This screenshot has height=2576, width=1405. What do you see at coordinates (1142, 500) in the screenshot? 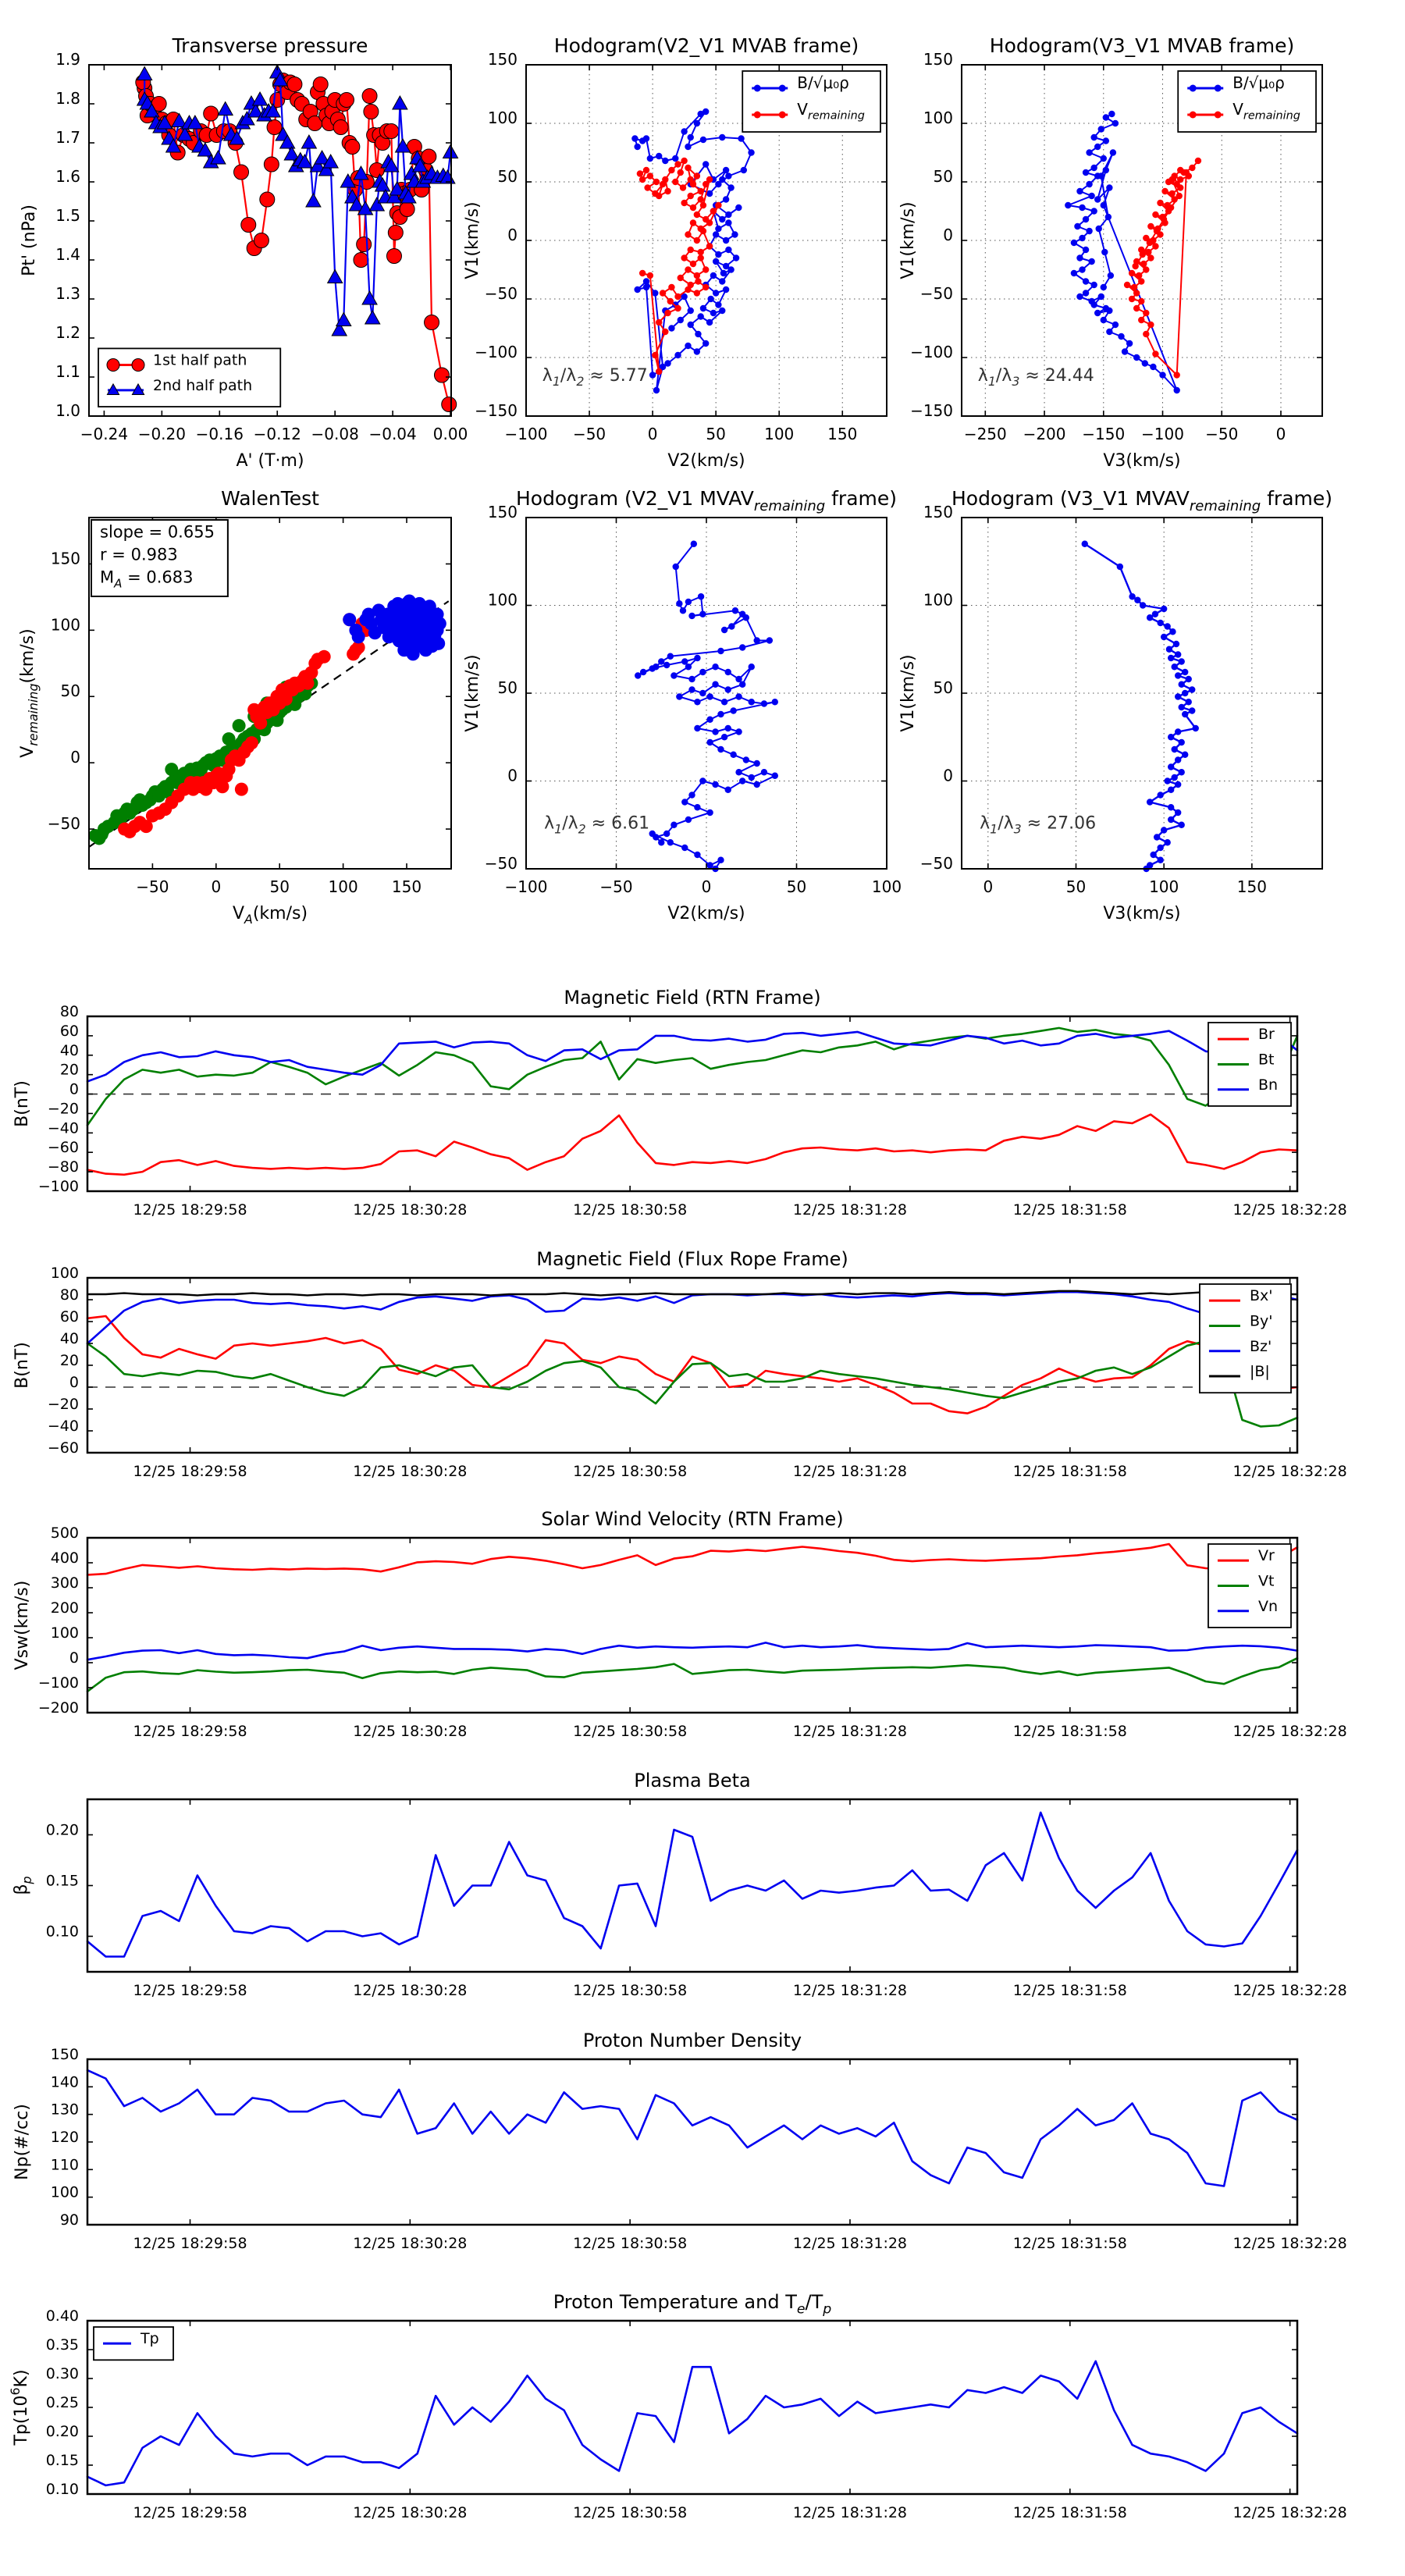
I see `svg-text:Hodogram (V3_V1 MVAVremaining: Hodogram (V3_V1 MVAVremaining frame)` at bounding box center [1142, 500].